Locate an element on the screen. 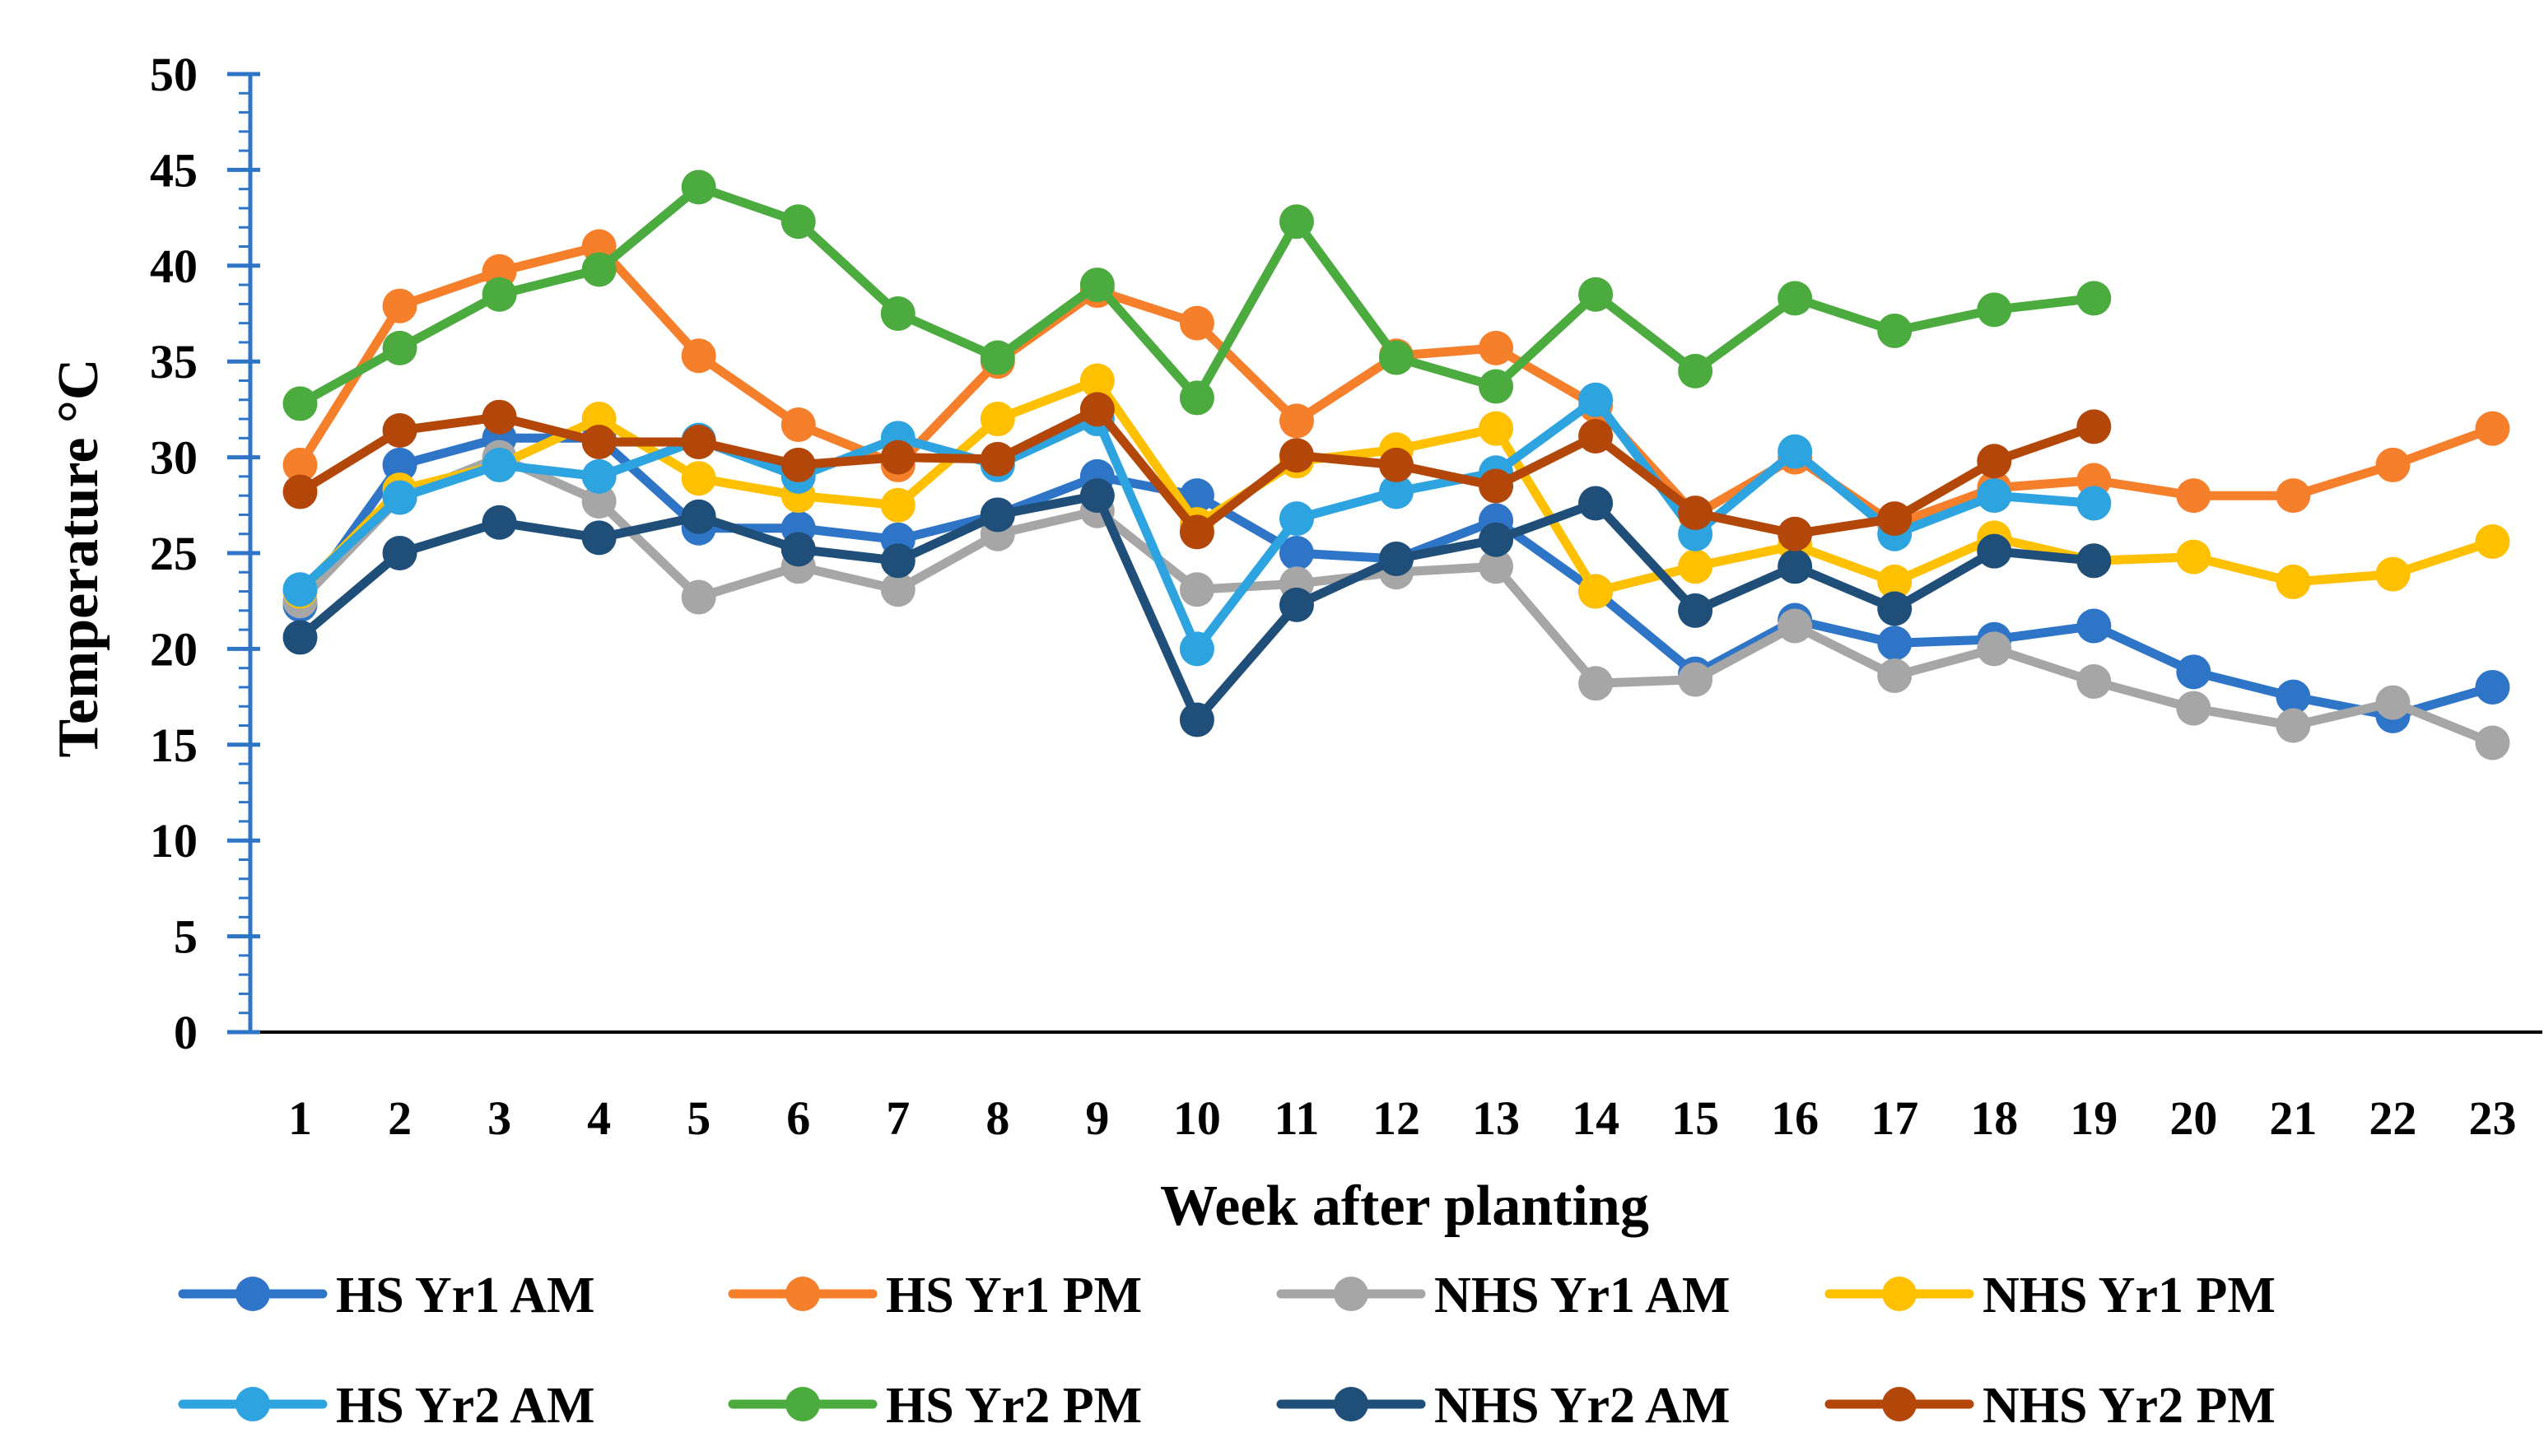 This screenshot has height=1456, width=2544. y-tick-label: 25 is located at coordinates (174, 553).